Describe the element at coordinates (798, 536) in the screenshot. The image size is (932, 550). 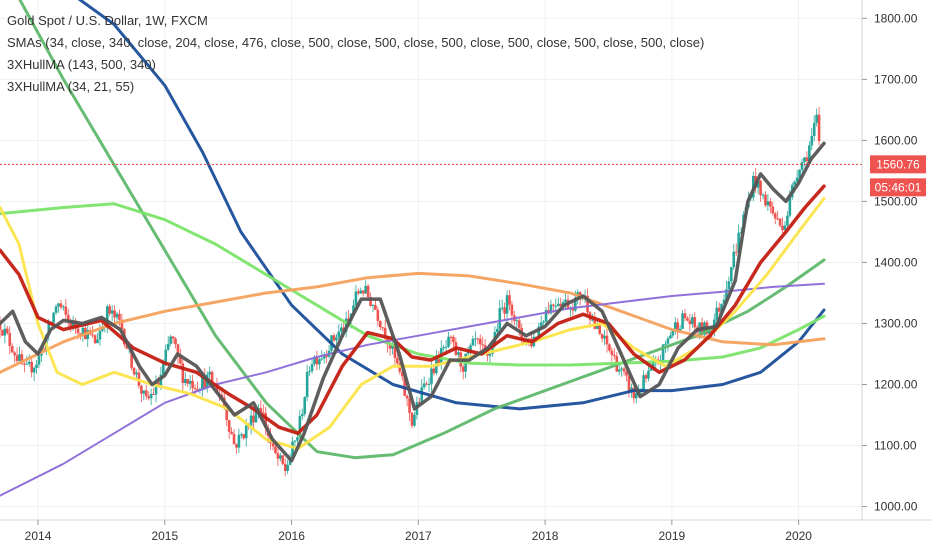
I see `x-tick-label: 2020` at that location.